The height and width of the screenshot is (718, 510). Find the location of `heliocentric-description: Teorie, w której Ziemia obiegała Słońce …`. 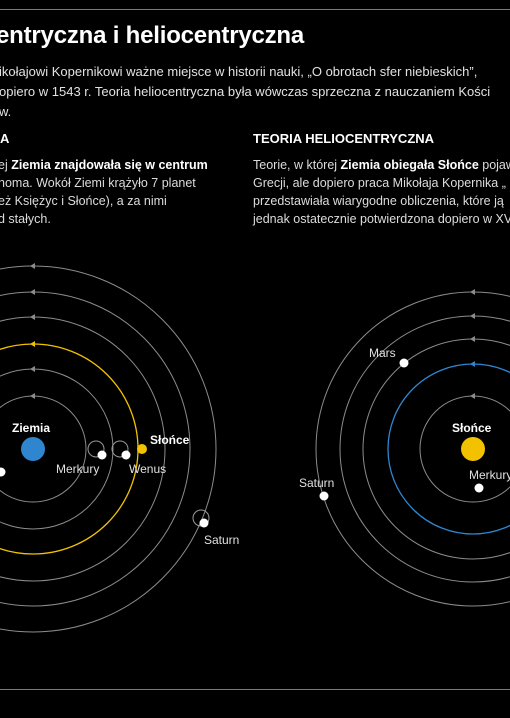

heliocentric-description: Teorie, w której Ziemia obiegała Słońce … is located at coordinates (381, 192).